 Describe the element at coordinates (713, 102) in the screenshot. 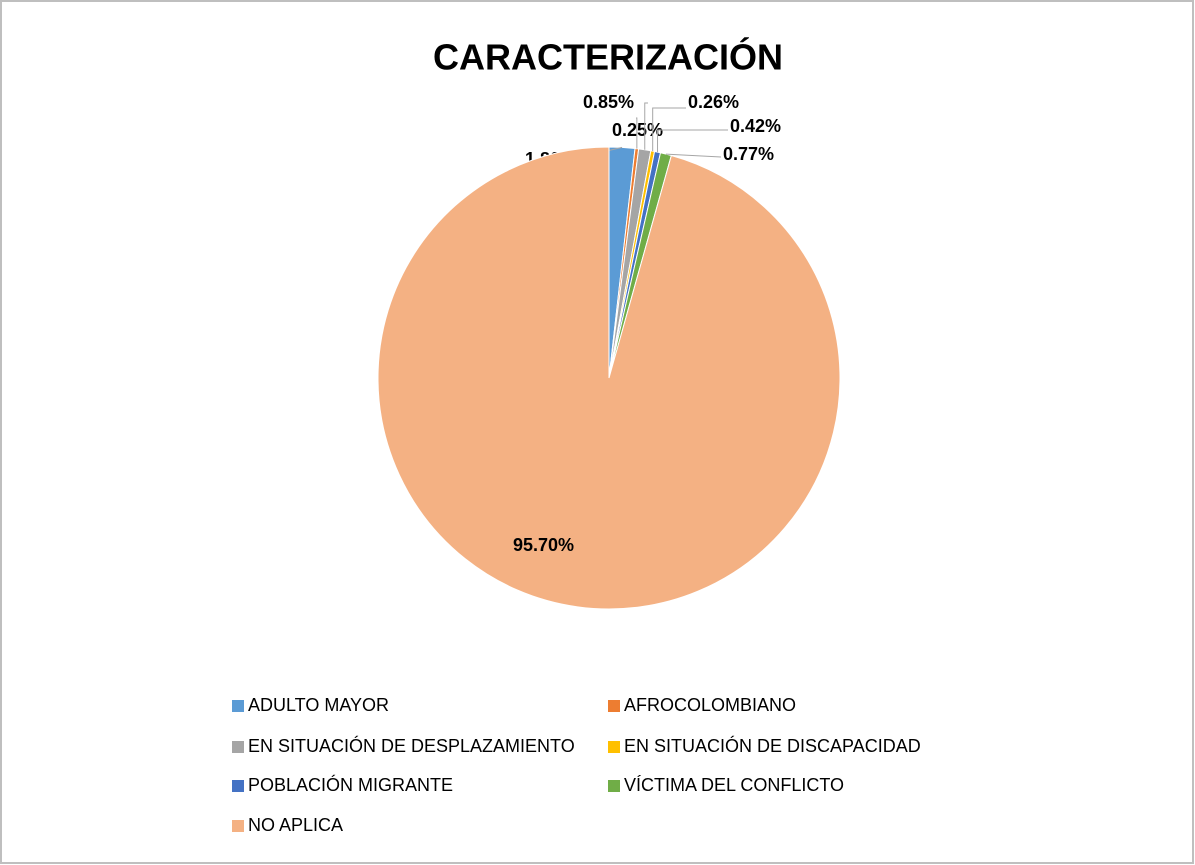

I see `data-label: 0.26%` at that location.